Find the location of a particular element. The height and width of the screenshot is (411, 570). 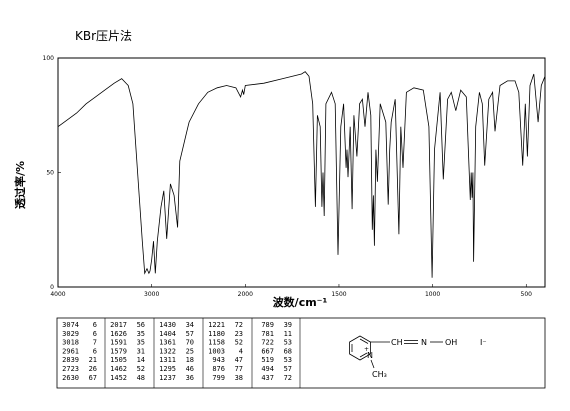

peak-wavenumber: 2839 is located at coordinates (70, 360).